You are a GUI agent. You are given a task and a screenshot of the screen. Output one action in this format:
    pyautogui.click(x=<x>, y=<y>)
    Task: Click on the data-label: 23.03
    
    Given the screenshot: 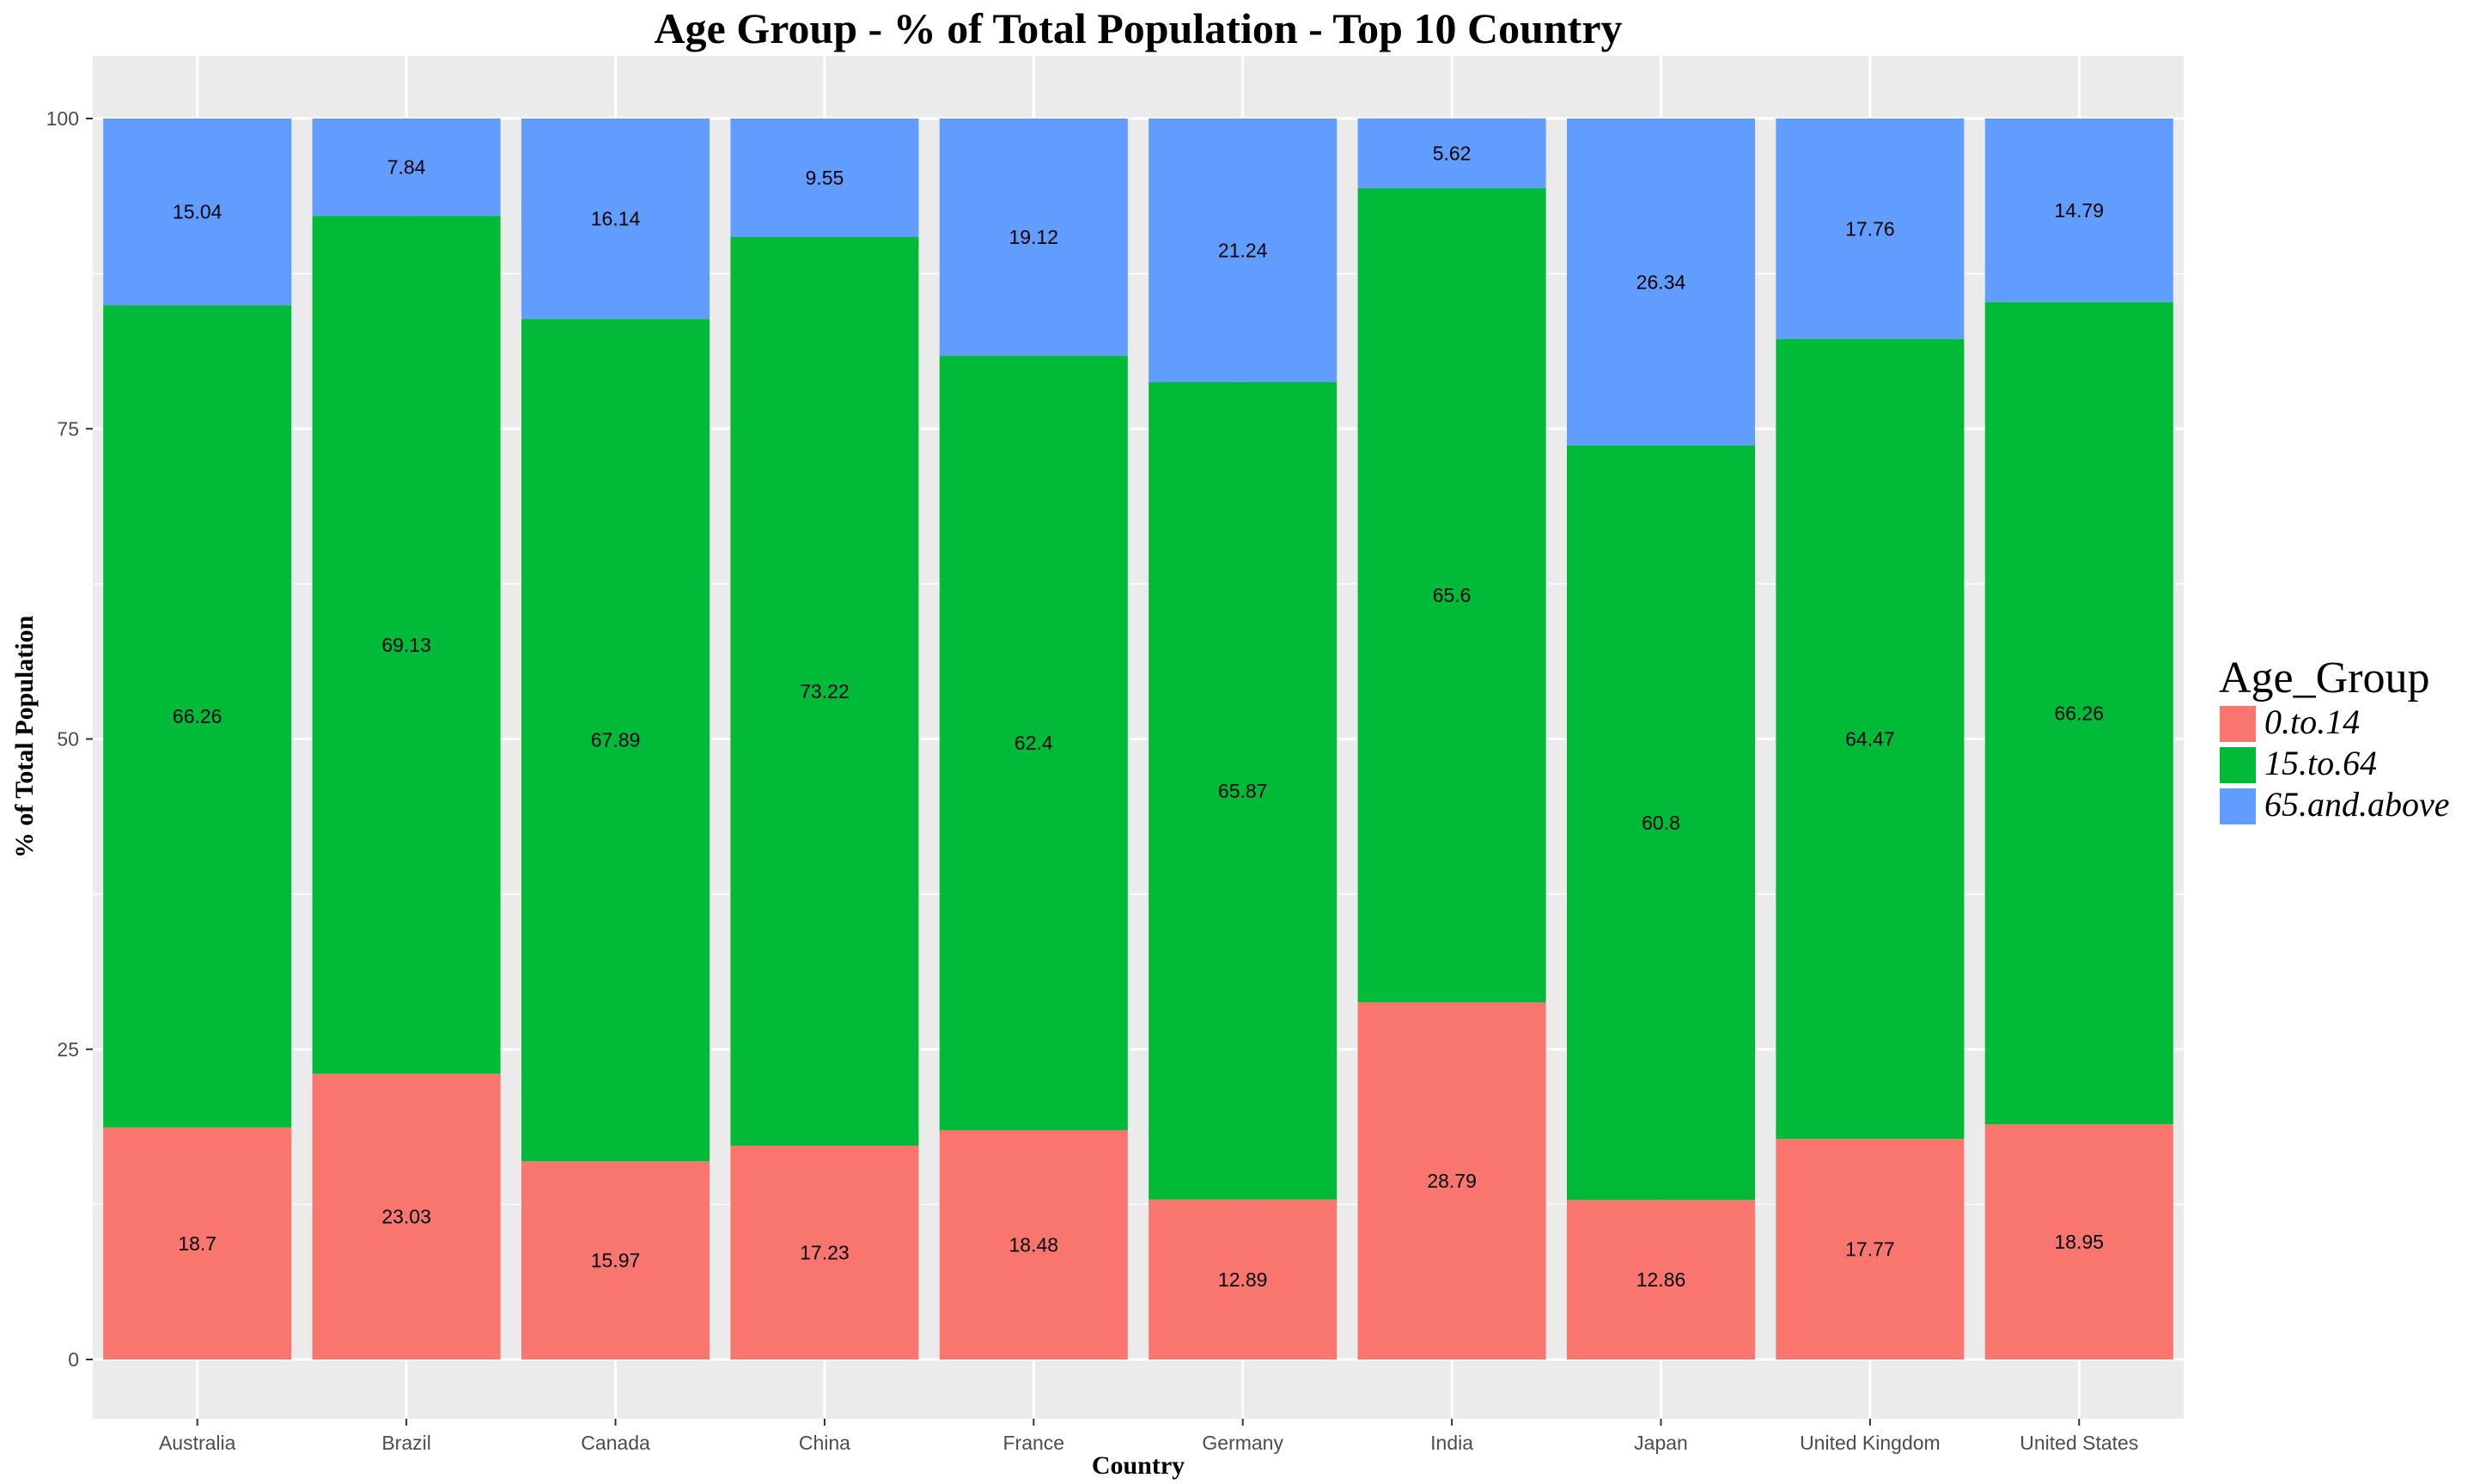 What is the action you would take?
    pyautogui.click(x=406, y=1217)
    